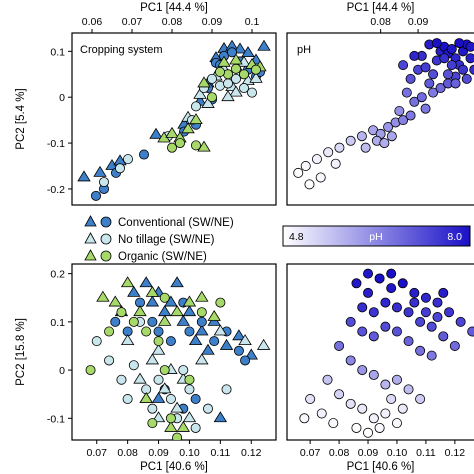 Image resolution: width=474 pixels, height=474 pixels. Describe the element at coordinates (149, 239) in the screenshot. I see `legend-entry: No tillage (SW/NE)` at that location.